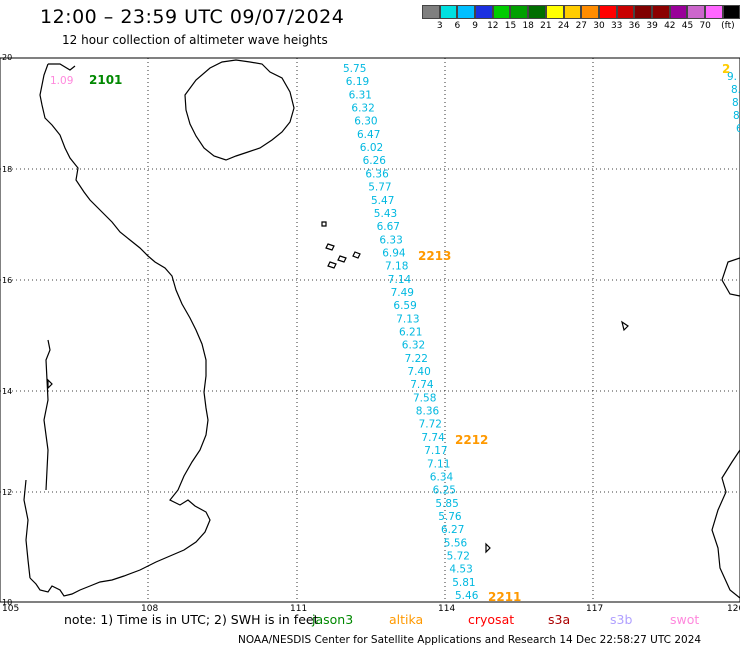 The height and width of the screenshot is (650, 740). Describe the element at coordinates (298, 609) in the screenshot. I see `lon-tick-label: 111` at that location.